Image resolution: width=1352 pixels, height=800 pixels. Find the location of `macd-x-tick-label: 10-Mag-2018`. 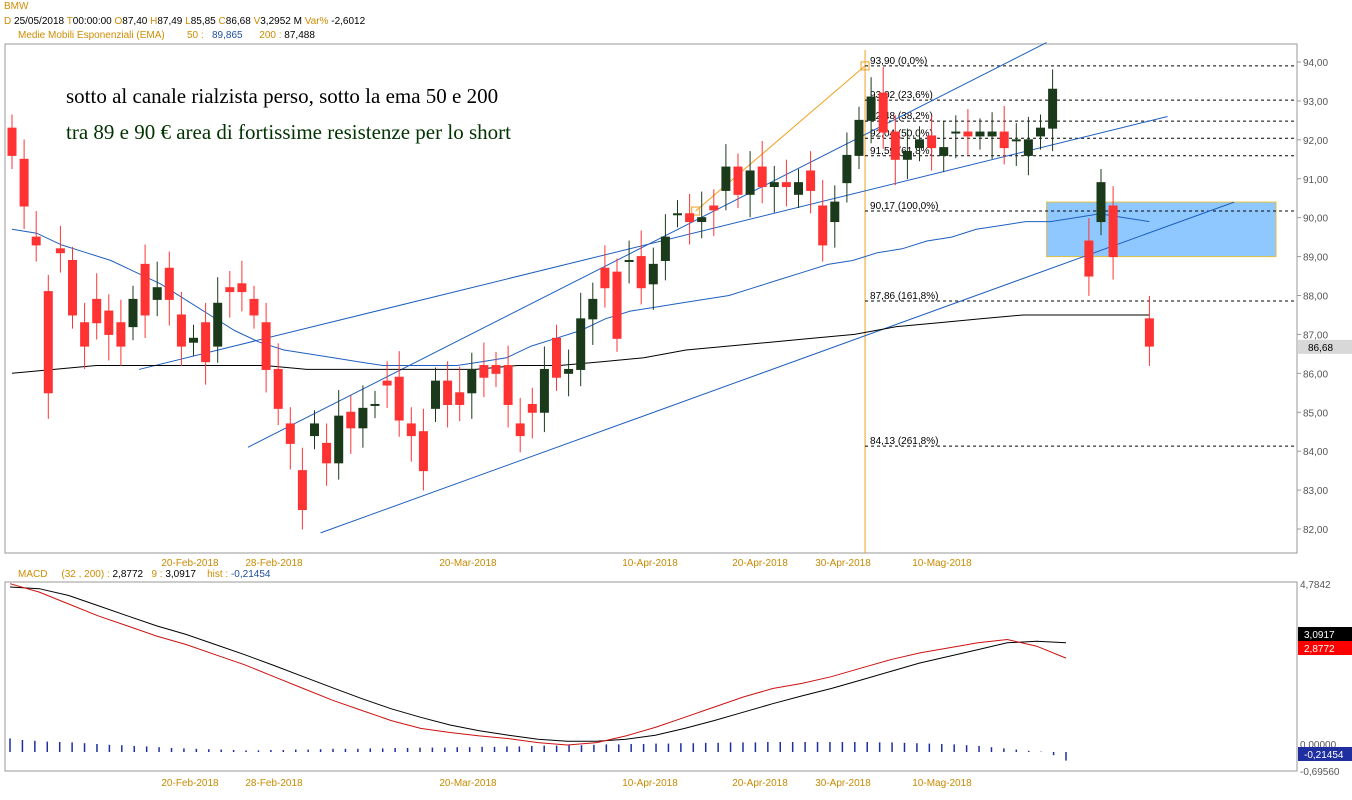

macd-x-tick-label: 10-Mag-2018 is located at coordinates (942, 783).